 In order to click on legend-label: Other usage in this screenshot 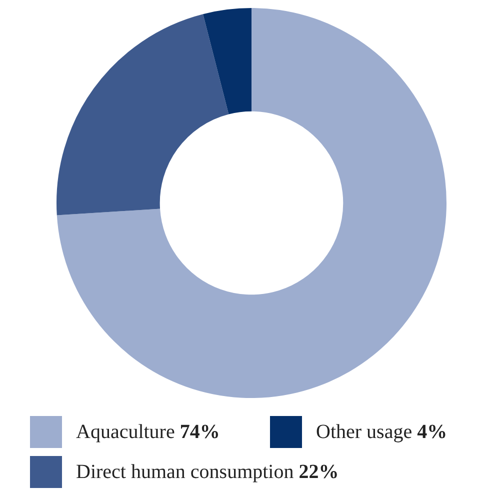, I will do `click(364, 432)`.